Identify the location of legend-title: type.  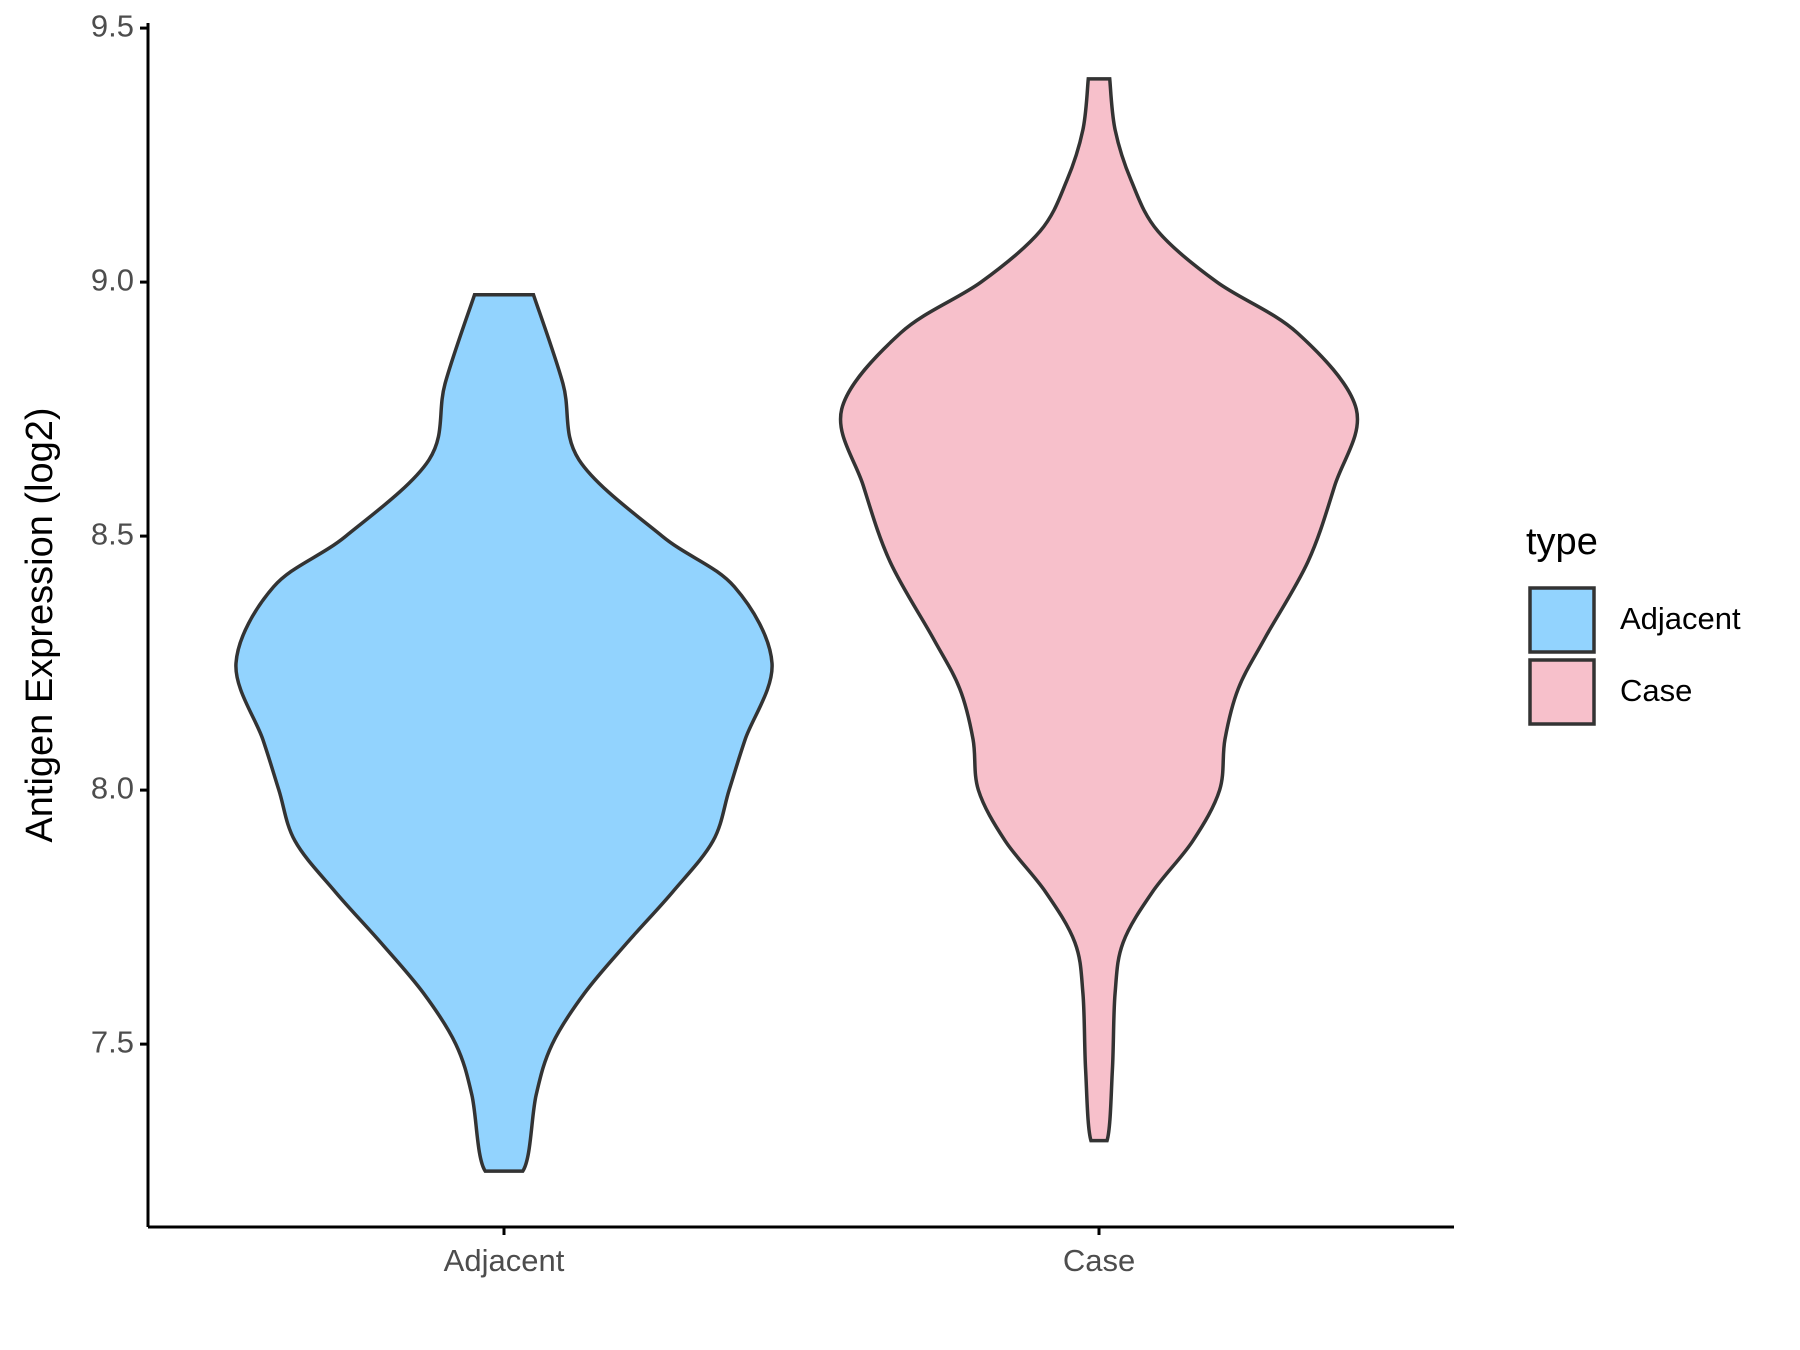
(1562, 542).